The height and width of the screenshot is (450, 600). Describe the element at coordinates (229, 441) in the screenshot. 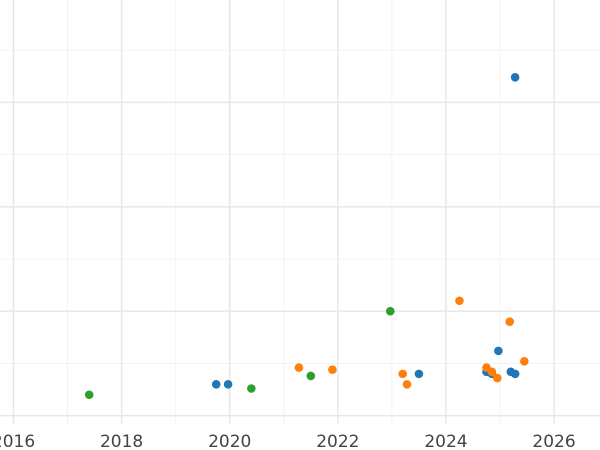

I see `x-tick-label: 2020` at that location.